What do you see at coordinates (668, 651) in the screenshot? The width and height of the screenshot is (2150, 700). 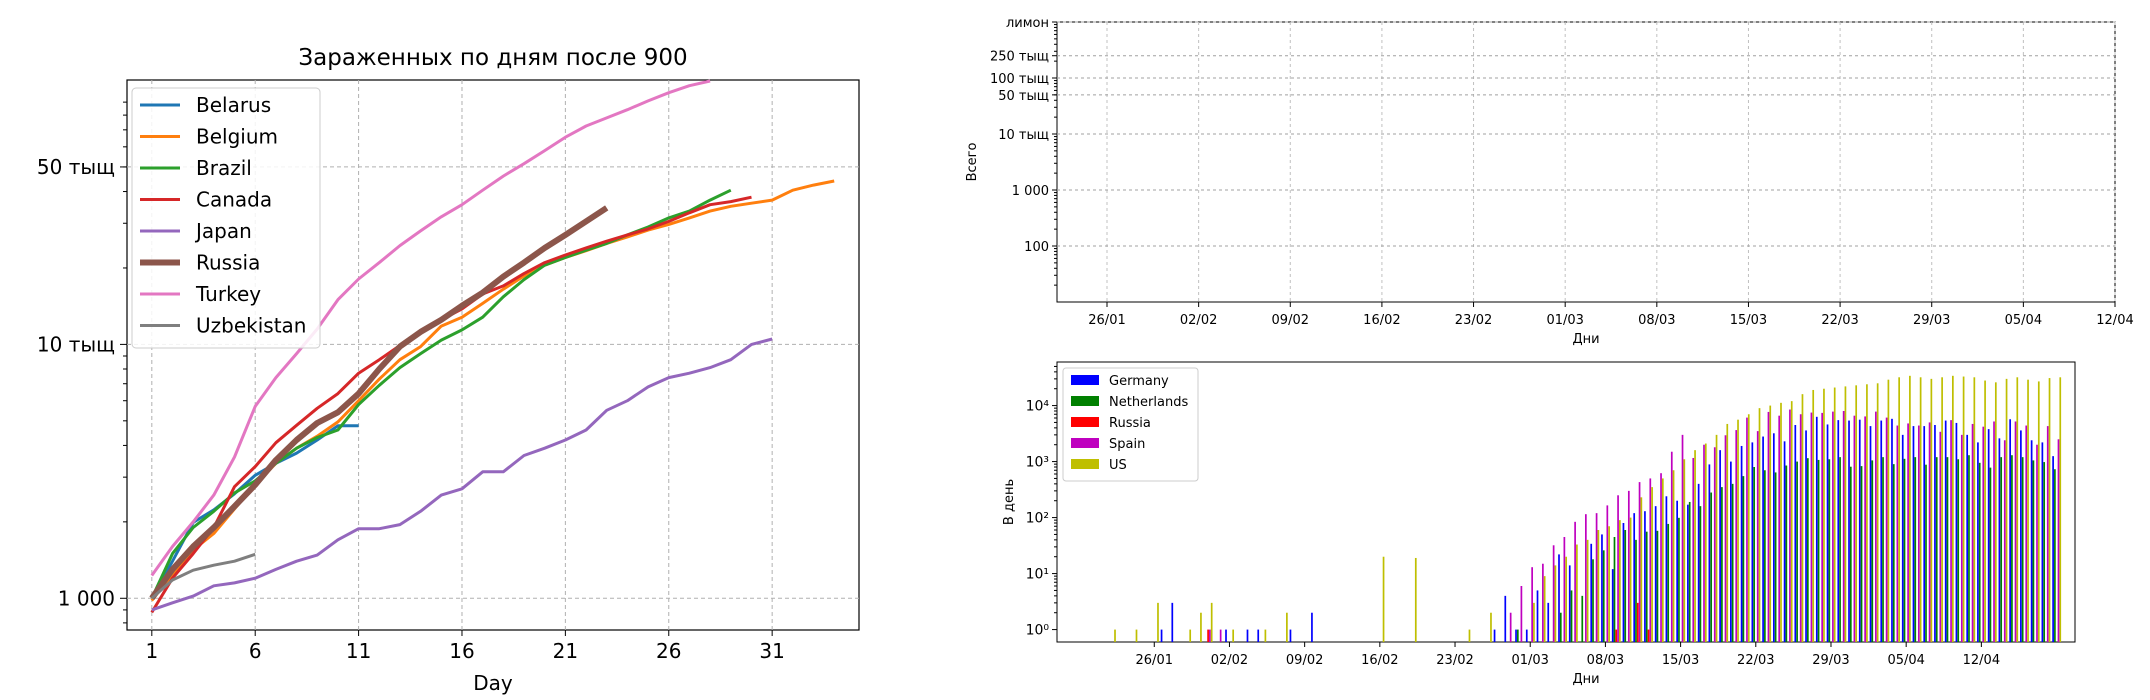 I see `chart-1-x-tick-label: 26` at bounding box center [668, 651].